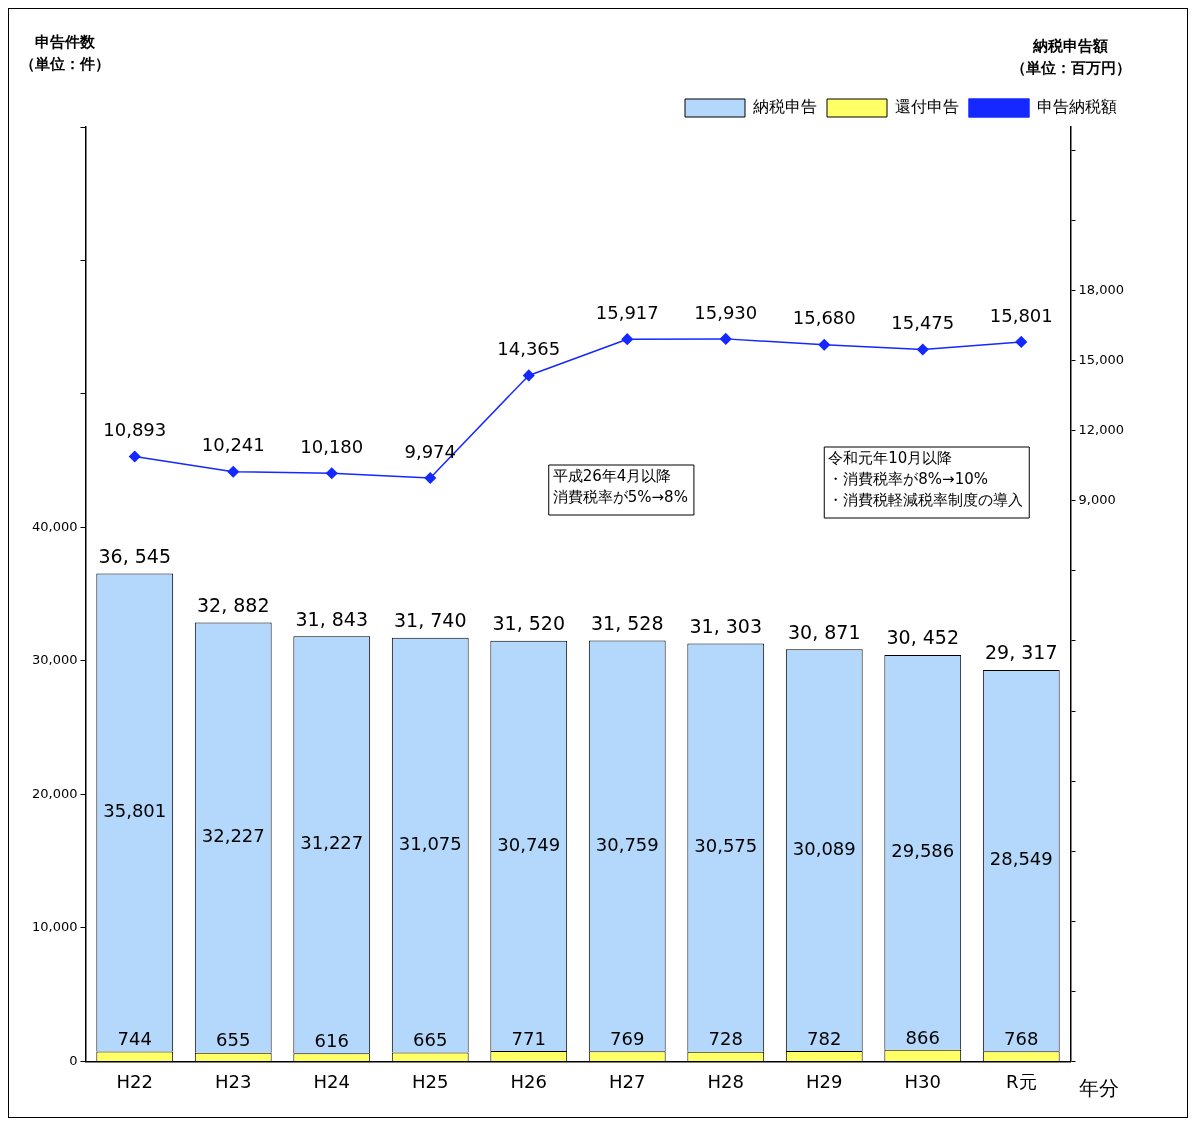  What do you see at coordinates (824, 631) in the screenshot?
I see `total-label: 30, 871` at bounding box center [824, 631].